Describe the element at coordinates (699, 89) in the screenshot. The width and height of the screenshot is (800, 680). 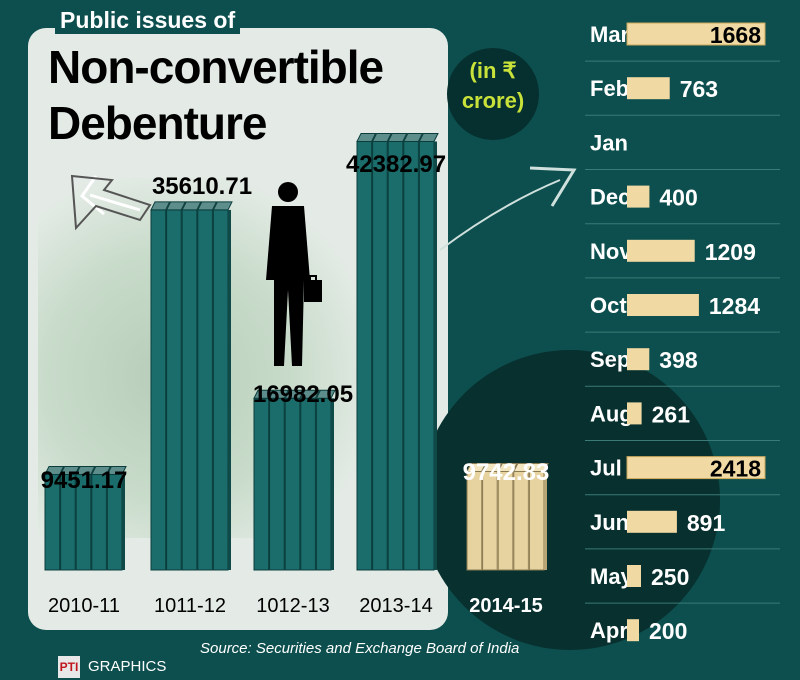
I see `month-value-label: 763` at that location.